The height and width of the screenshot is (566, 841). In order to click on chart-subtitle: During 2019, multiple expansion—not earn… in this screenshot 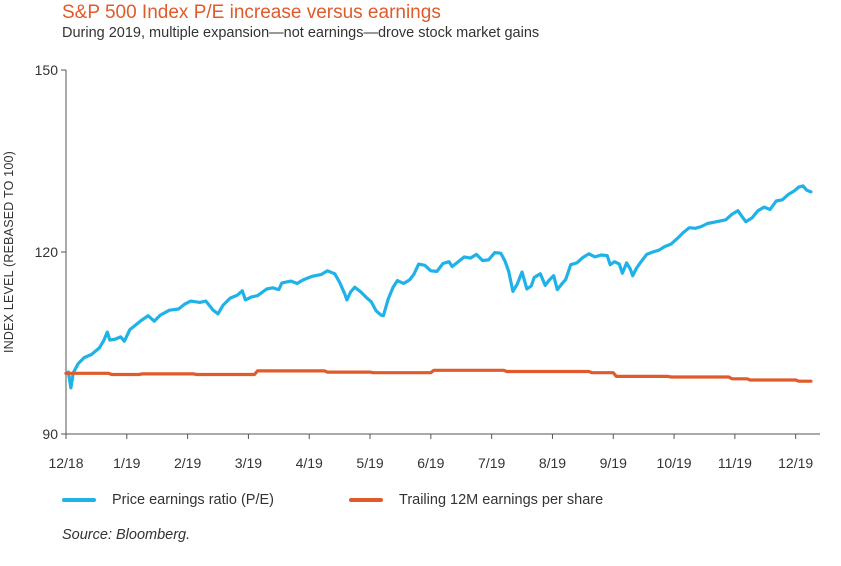, I will do `click(301, 33)`.